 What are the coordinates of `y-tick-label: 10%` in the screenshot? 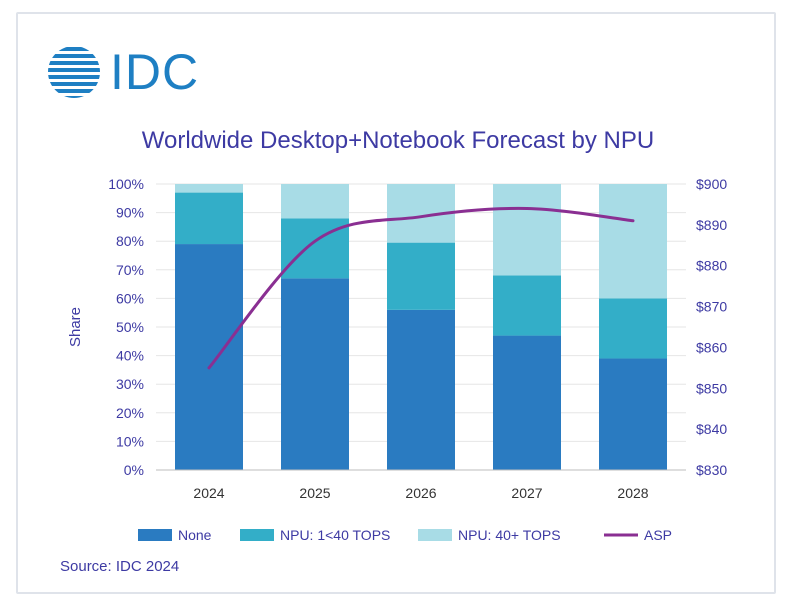 It's located at (130, 441).